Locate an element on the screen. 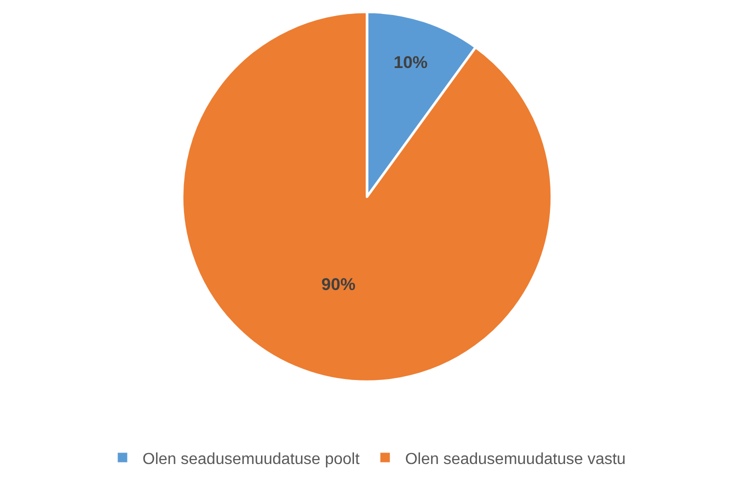 This screenshot has height=477, width=734. legend-label: Olen seadusemuudatuse poolt is located at coordinates (251, 459).